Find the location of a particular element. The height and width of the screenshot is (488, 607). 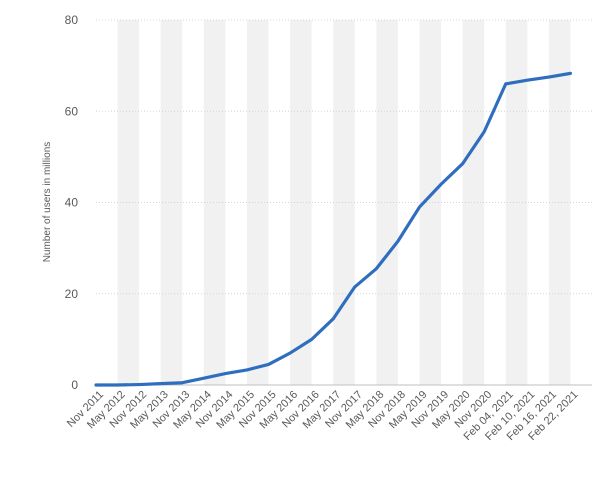

y-tick-label: 60 is located at coordinates (72, 111).